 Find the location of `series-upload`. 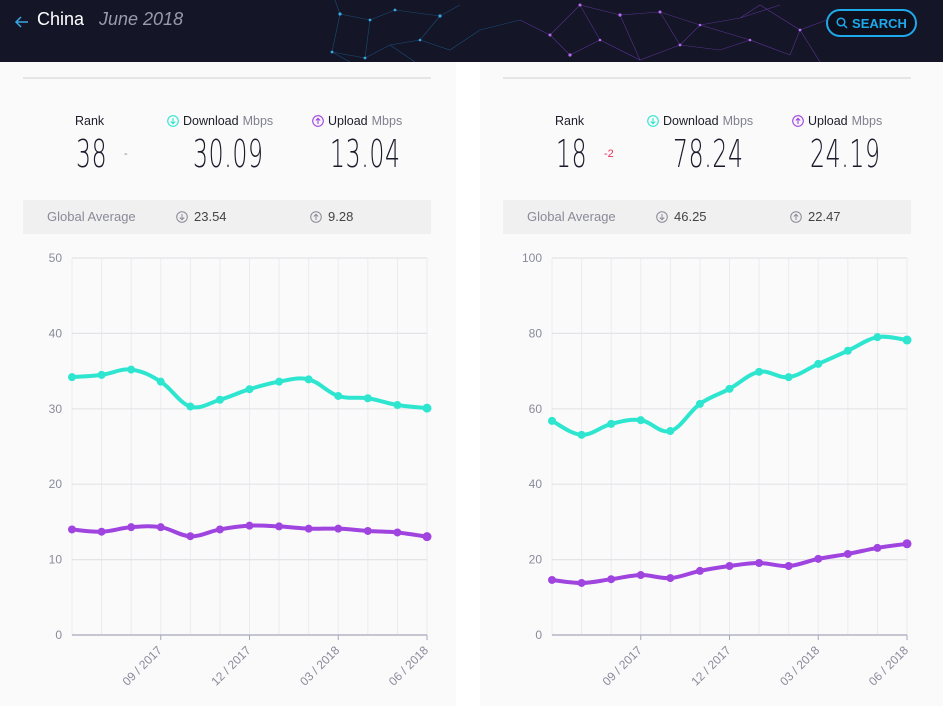

series-upload is located at coordinates (730, 563).